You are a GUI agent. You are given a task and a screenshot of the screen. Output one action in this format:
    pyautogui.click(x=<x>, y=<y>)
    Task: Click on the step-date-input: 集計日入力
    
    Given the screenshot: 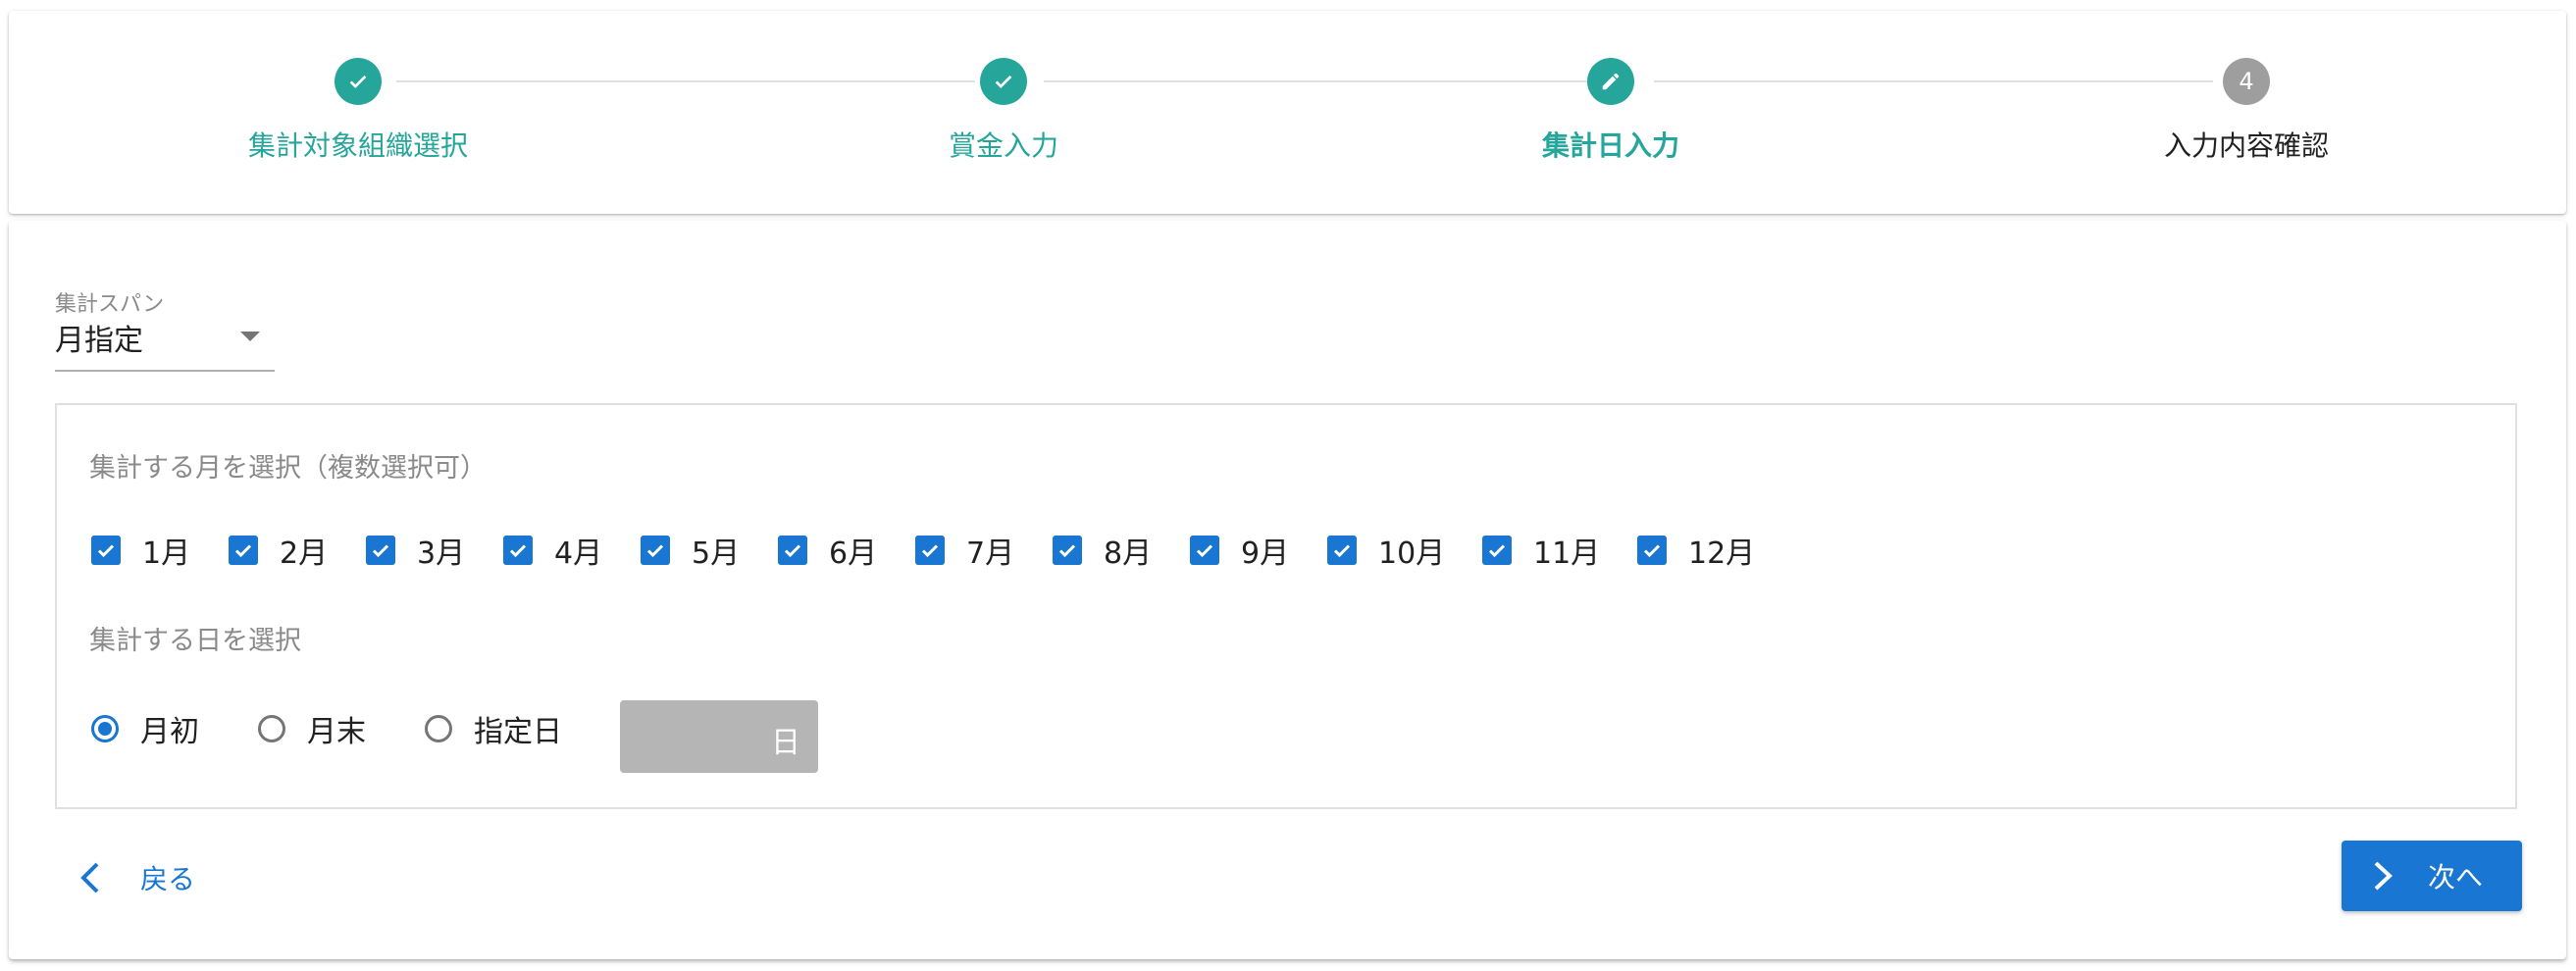 What is the action you would take?
    pyautogui.click(x=1611, y=109)
    